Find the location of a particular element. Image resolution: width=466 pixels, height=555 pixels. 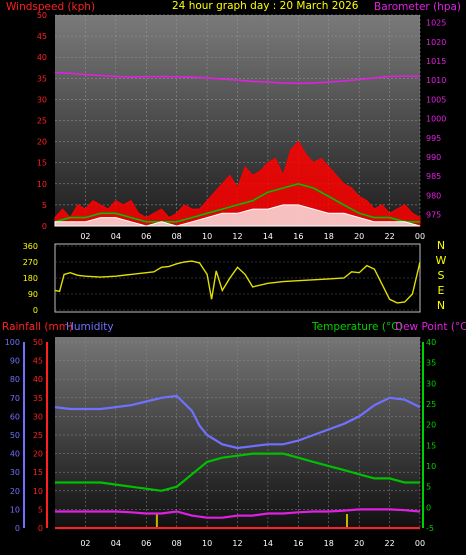

humidity-tick-label: 60 is located at coordinates (15, 416).